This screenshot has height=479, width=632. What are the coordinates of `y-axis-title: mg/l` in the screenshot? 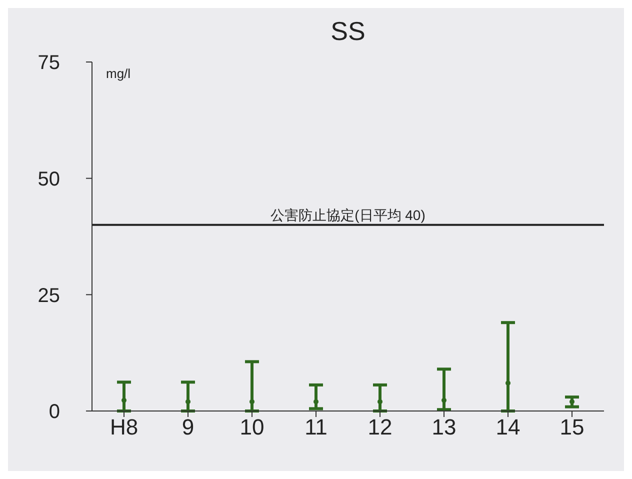 It's located at (118, 73).